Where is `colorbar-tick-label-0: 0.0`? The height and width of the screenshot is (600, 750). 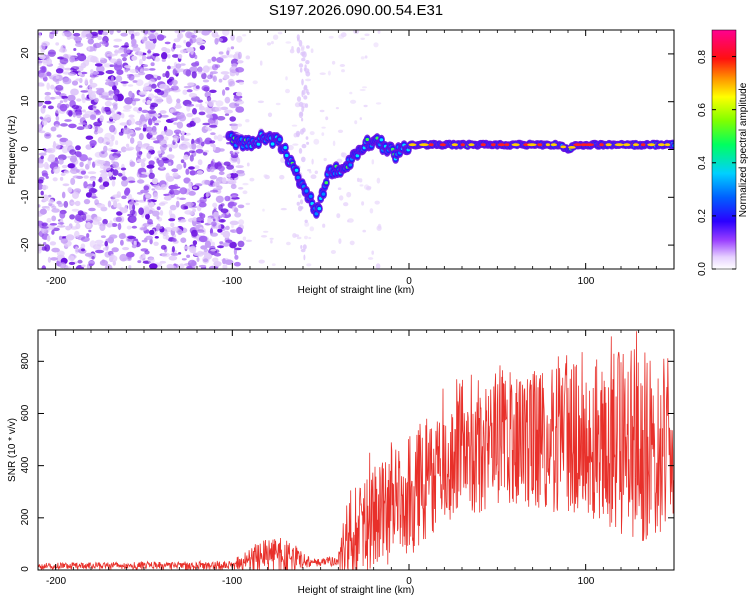
colorbar-tick-label-0: 0.0 is located at coordinates (702, 269).